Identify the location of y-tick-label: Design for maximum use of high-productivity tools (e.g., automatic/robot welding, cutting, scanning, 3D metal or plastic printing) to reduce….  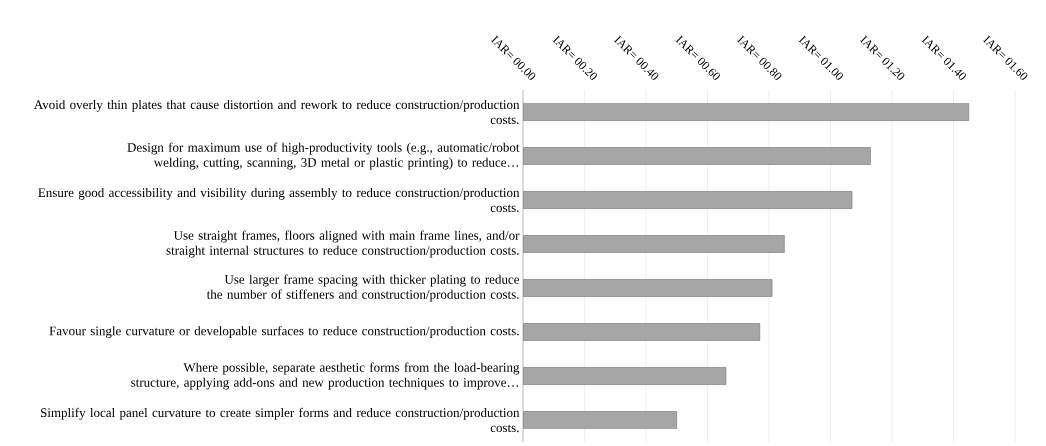
(323, 156).